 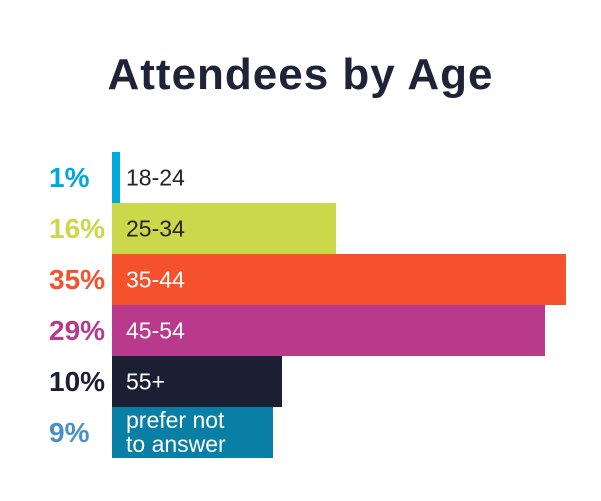 What do you see at coordinates (77, 330) in the screenshot?
I see `percent-label: 29%` at bounding box center [77, 330].